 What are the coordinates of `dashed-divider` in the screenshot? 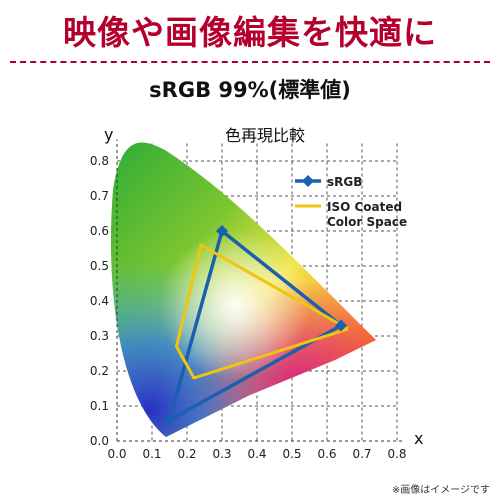 It's located at (250, 62).